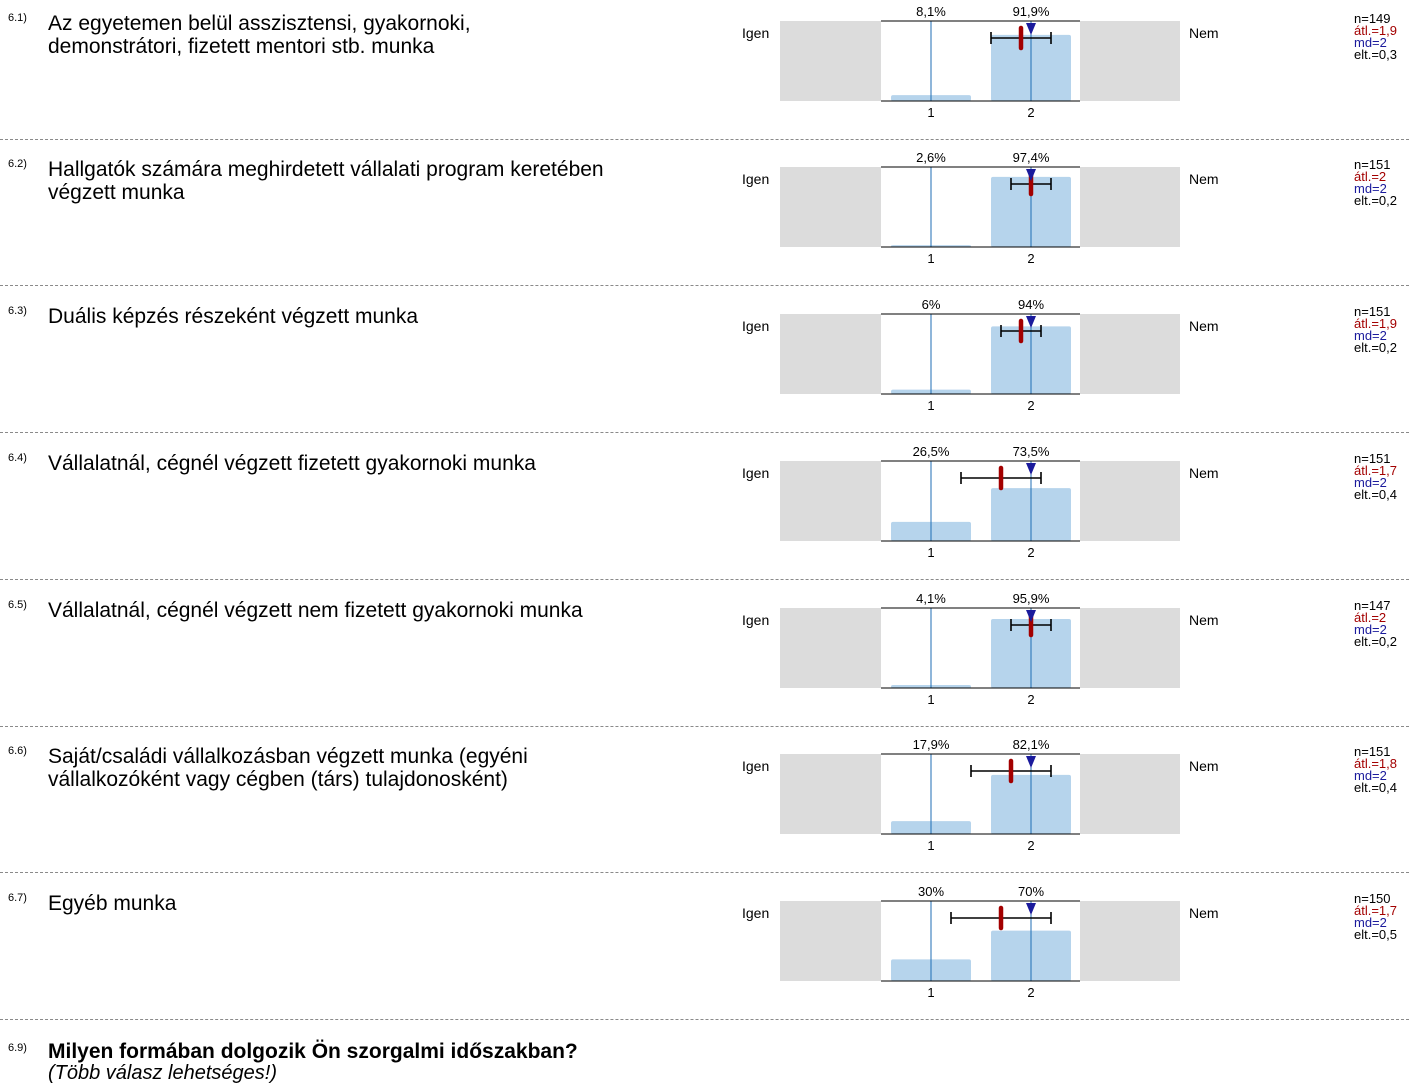  What do you see at coordinates (17, 18) in the screenshot?
I see `question-number: 6.1)` at bounding box center [17, 18].